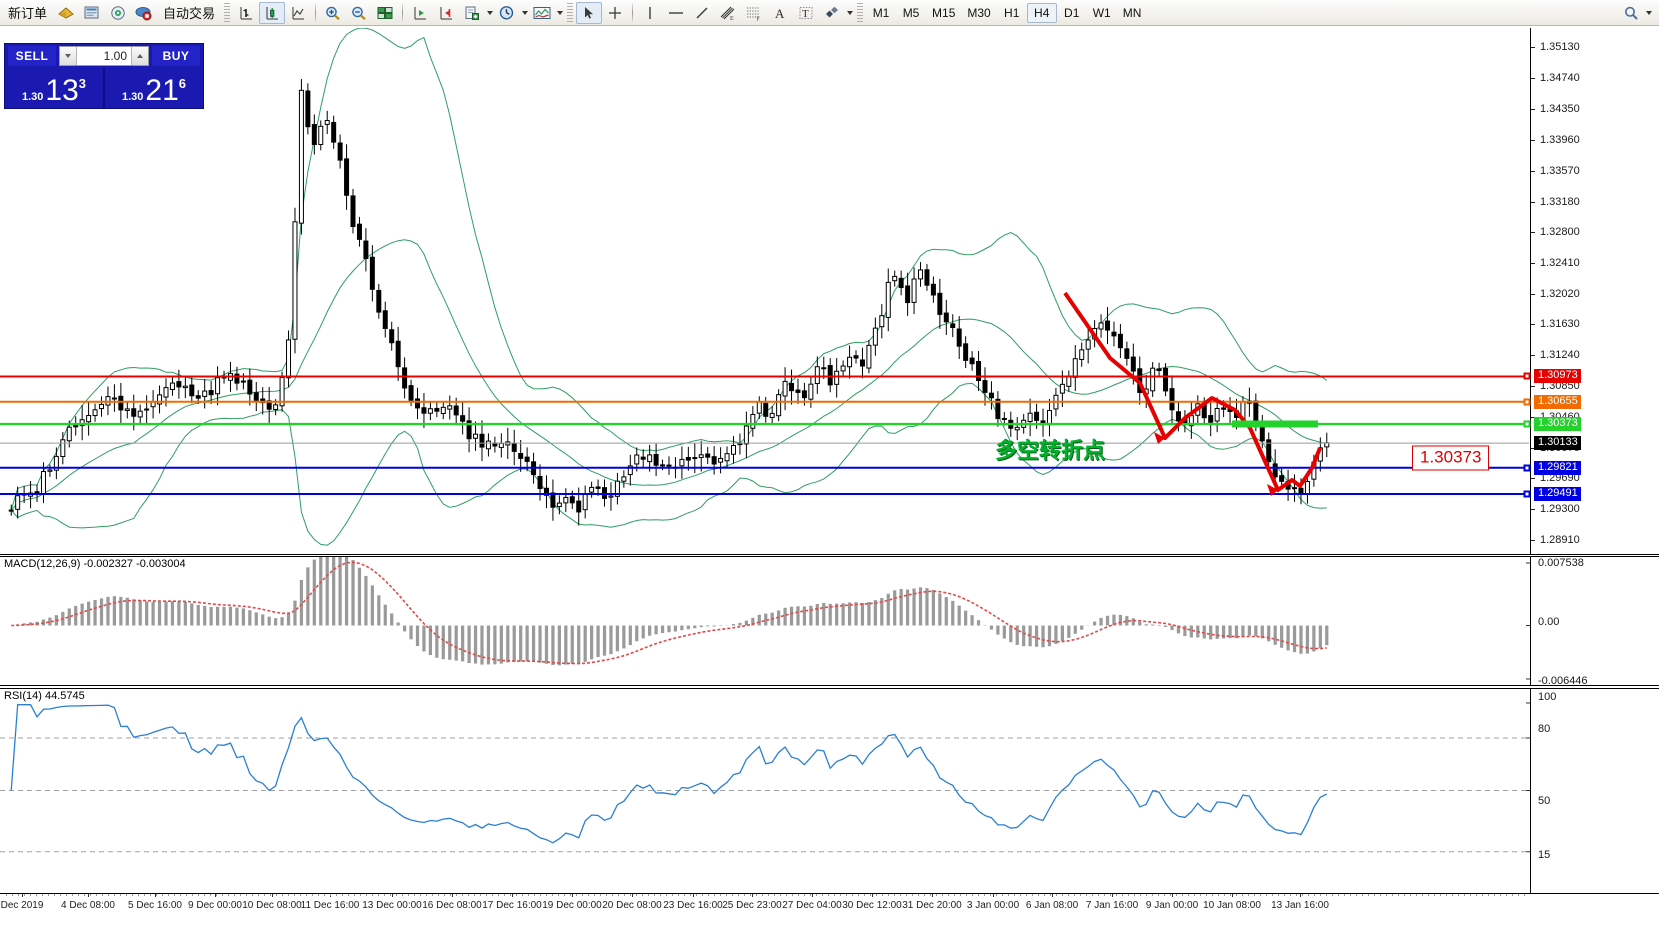 This screenshot has height=949, width=1659. I want to click on tf-m5: M5, so click(911, 12).